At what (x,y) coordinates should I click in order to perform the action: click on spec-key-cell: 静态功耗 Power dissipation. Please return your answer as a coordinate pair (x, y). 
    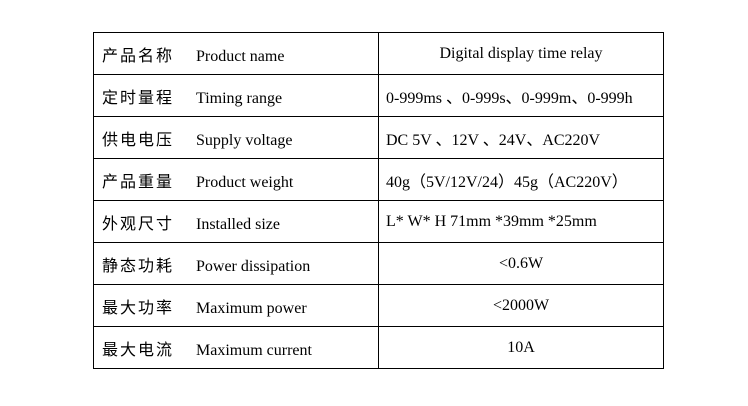
    Looking at the image, I should click on (236, 263).